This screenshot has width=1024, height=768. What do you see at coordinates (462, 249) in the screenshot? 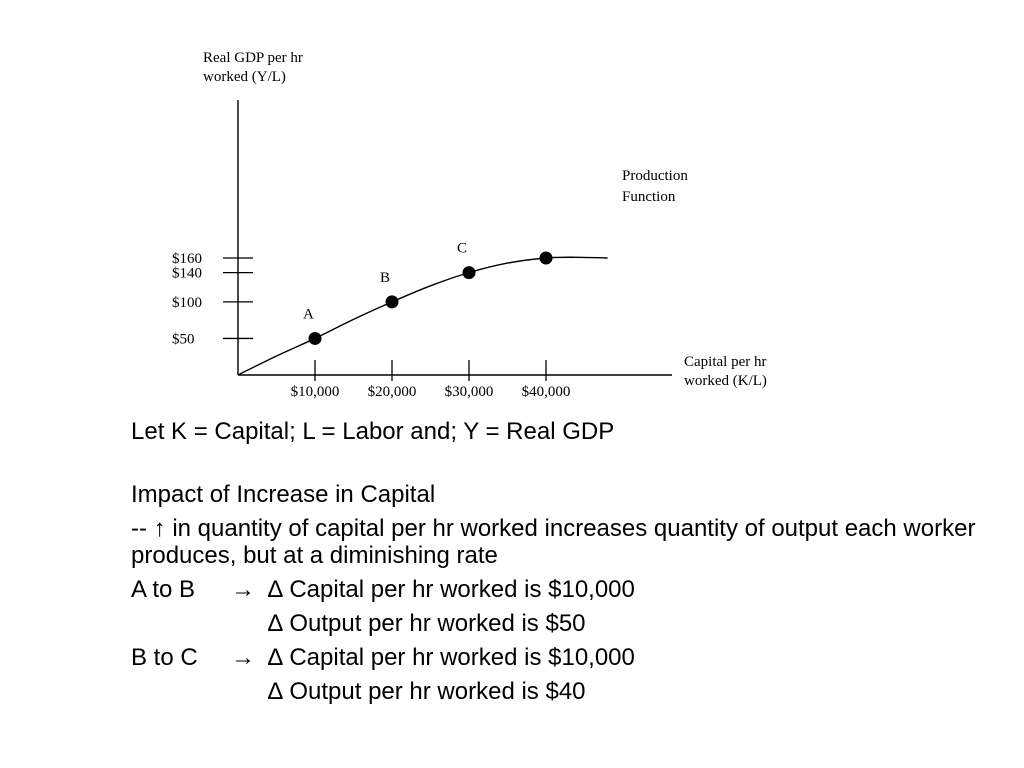
I see `point-label: C` at bounding box center [462, 249].